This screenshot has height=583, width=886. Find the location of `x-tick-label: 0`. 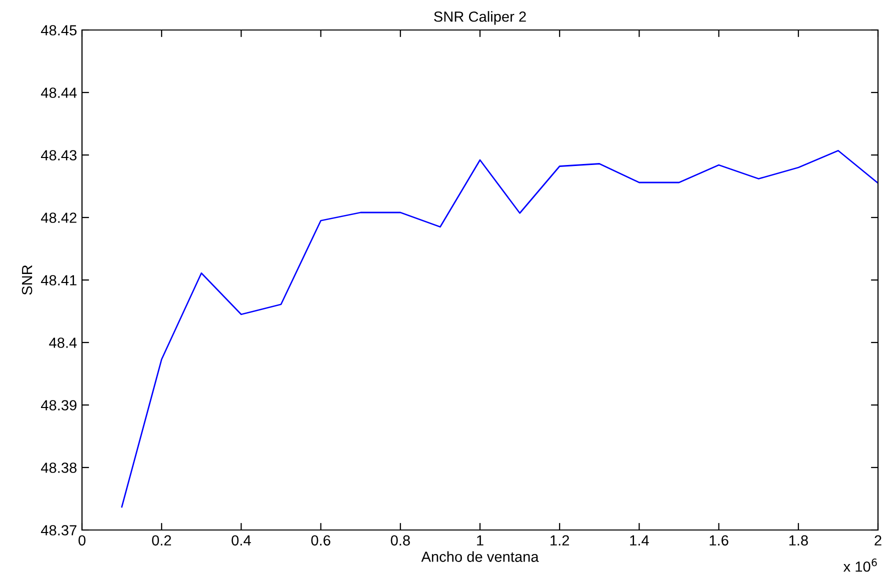

x-tick-label: 0 is located at coordinates (82, 540).